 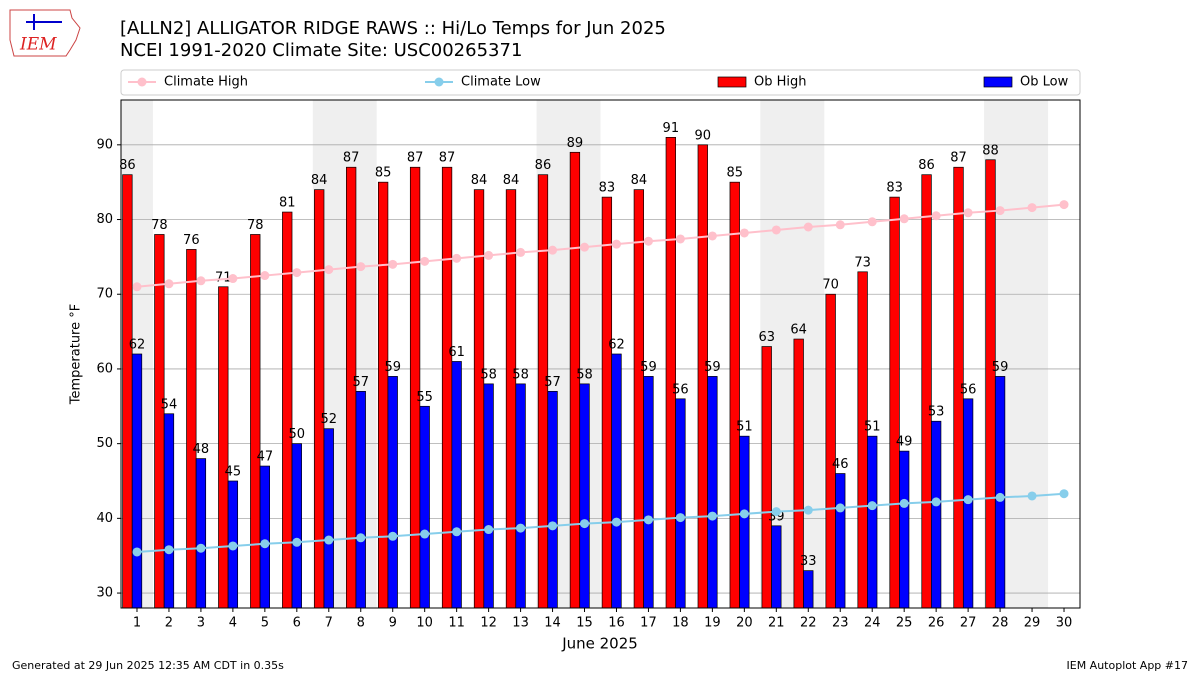 What do you see at coordinates (191, 240) in the screenshot?
I see `value-label: 76` at bounding box center [191, 240].